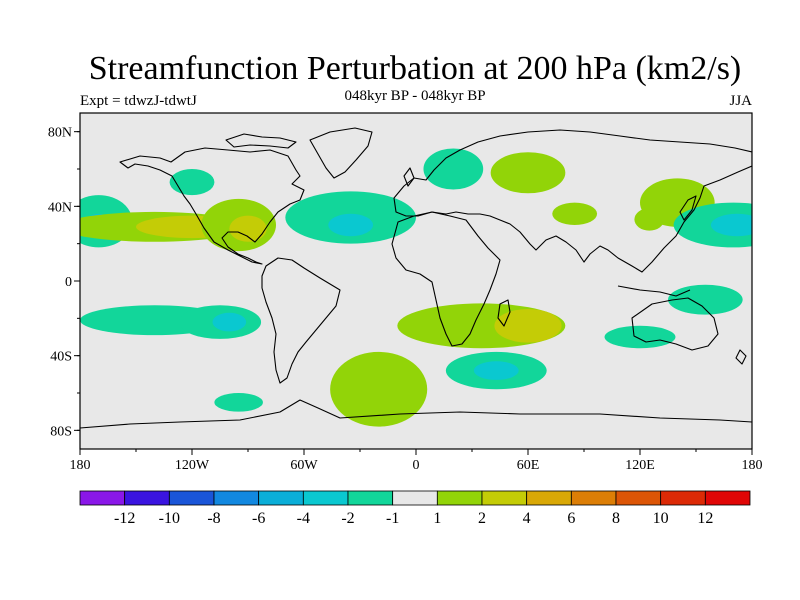 Image resolution: width=800 pixels, height=600 pixels. Describe the element at coordinates (437, 518) in the screenshot. I see `colorbar-label: 1` at that location.